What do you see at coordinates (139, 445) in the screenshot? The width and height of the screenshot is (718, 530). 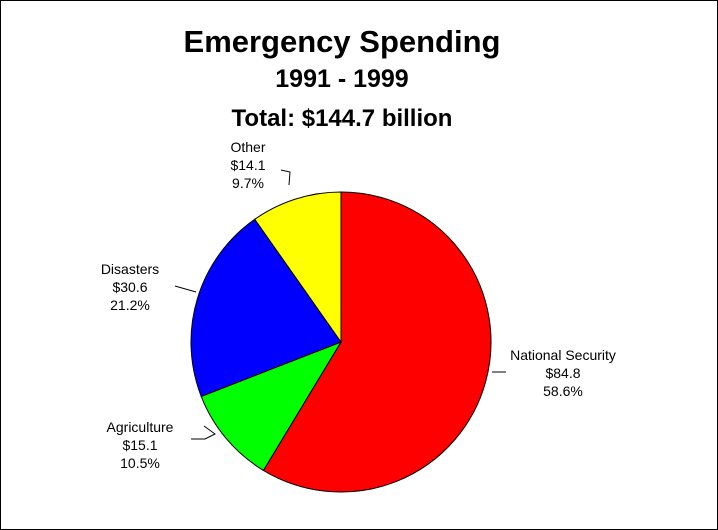 I see `slice-value-agriculture: $15.1` at bounding box center [139, 445].